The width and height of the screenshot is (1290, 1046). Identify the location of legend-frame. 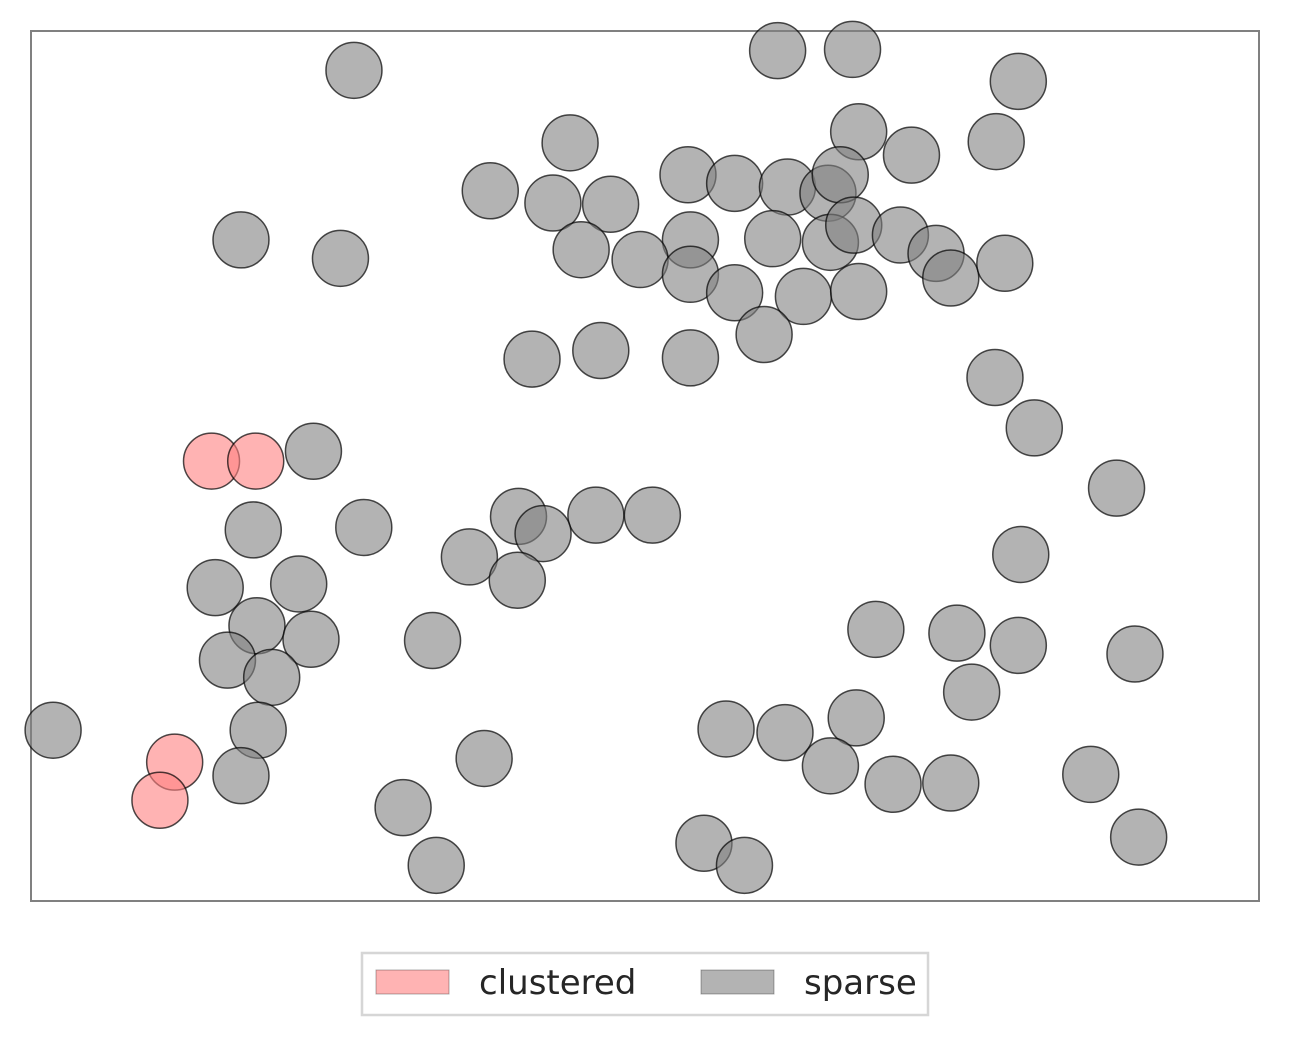
(645, 984).